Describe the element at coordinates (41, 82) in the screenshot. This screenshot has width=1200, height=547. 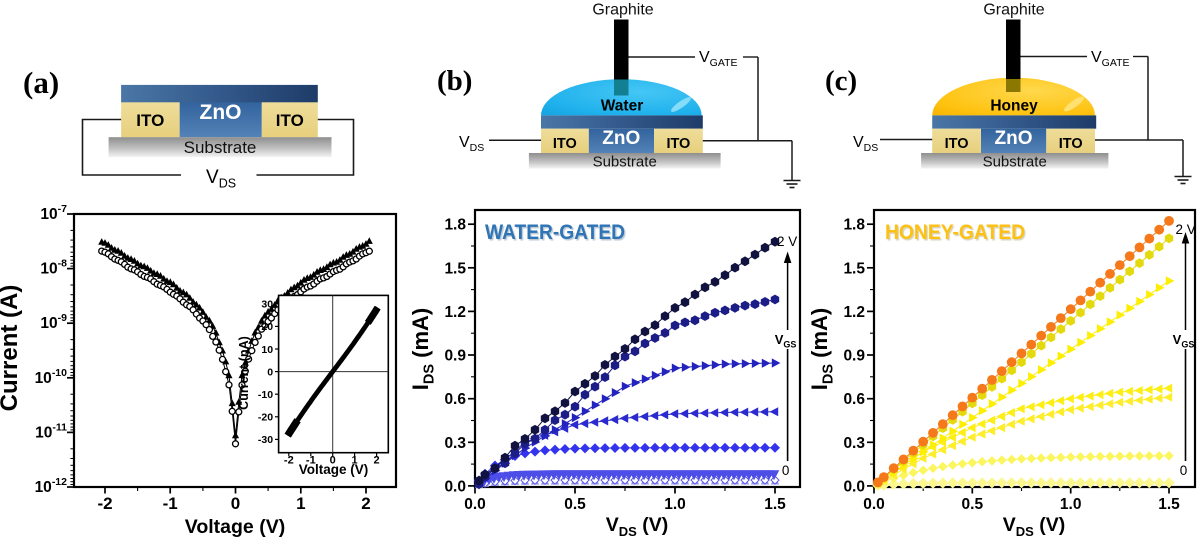
I see `svg-text: (a)` at that location.